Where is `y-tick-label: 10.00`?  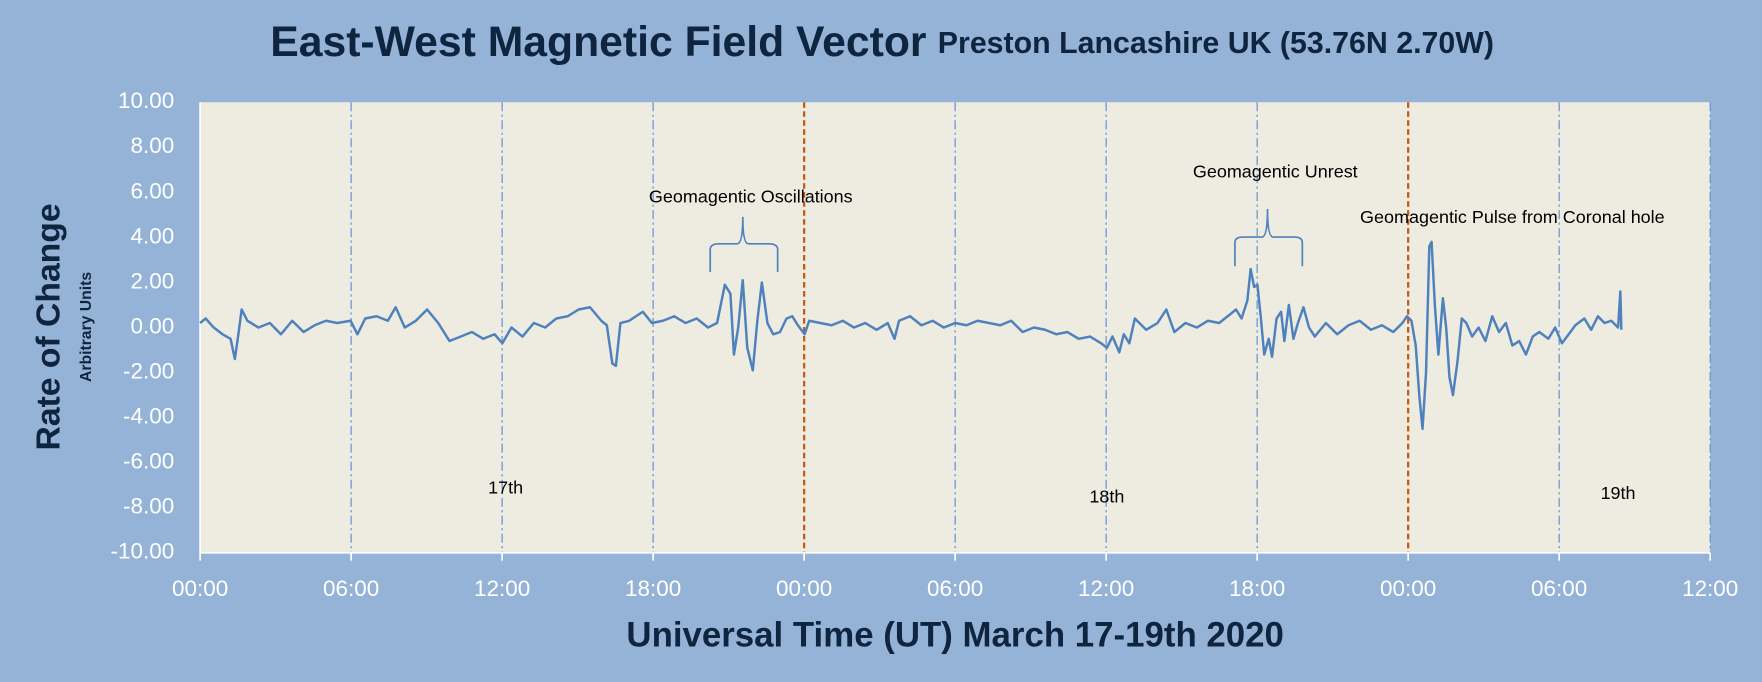
y-tick-label: 10.00 is located at coordinates (146, 100).